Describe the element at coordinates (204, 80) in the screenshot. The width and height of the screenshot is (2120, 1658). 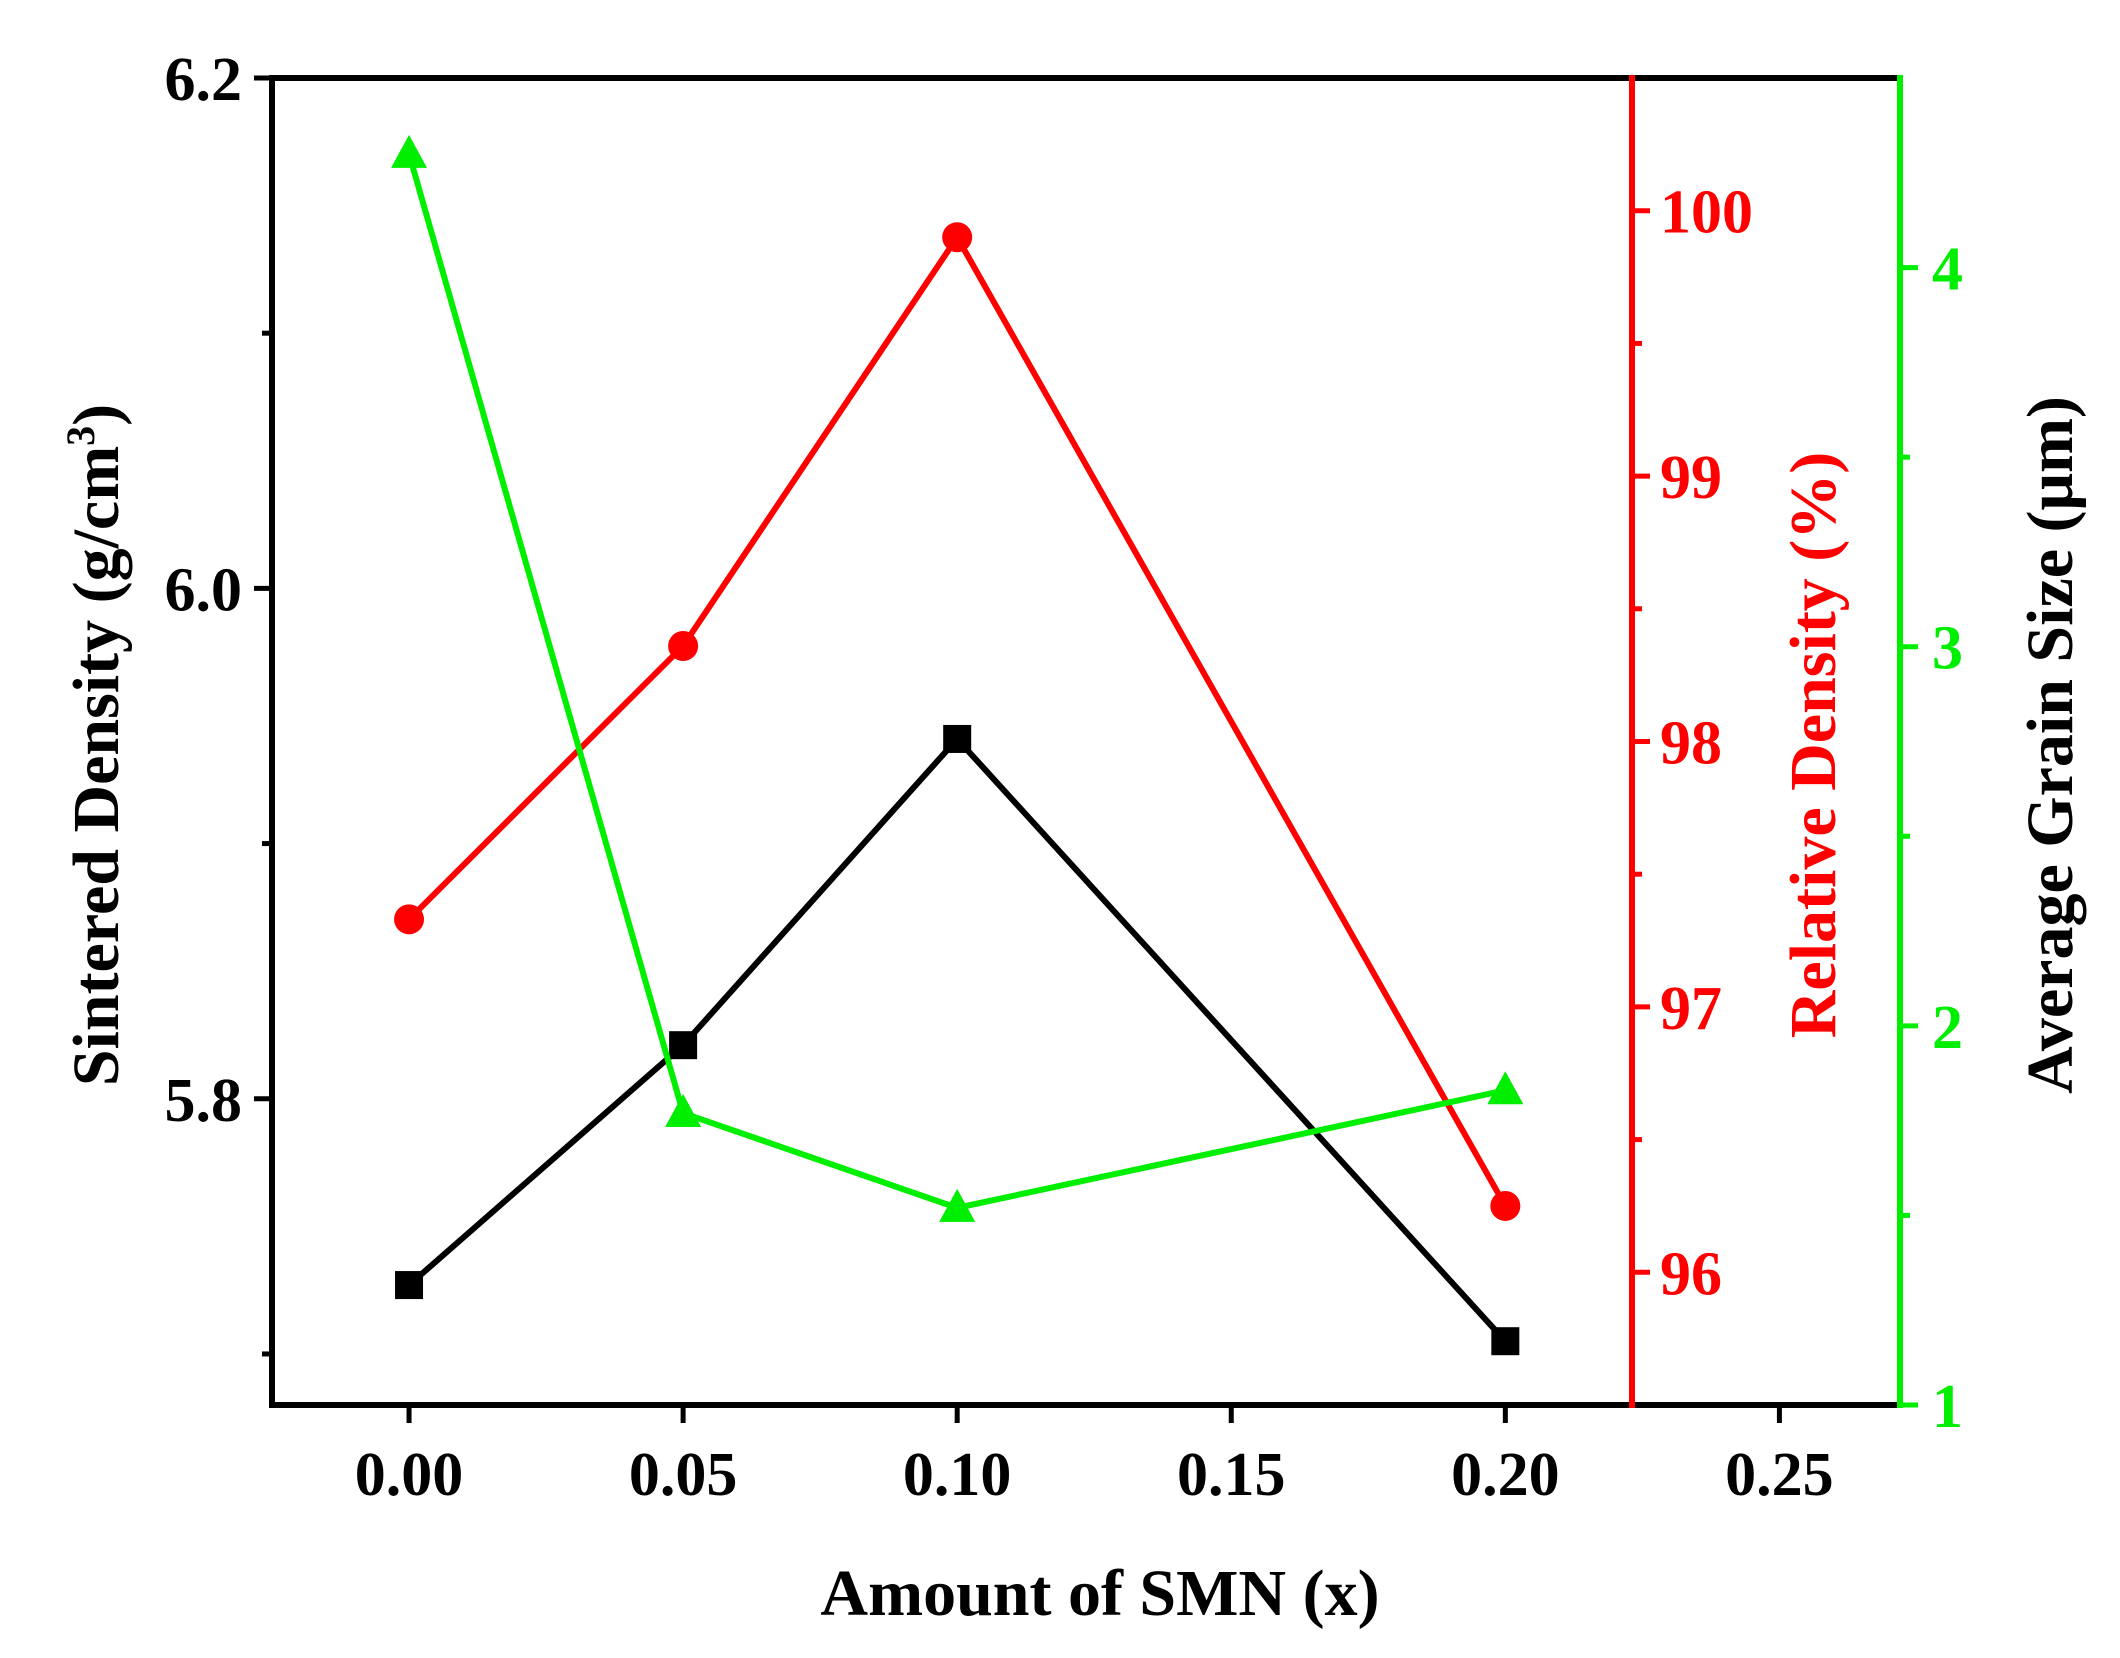
I see `y-tick-label: 6.2` at that location.